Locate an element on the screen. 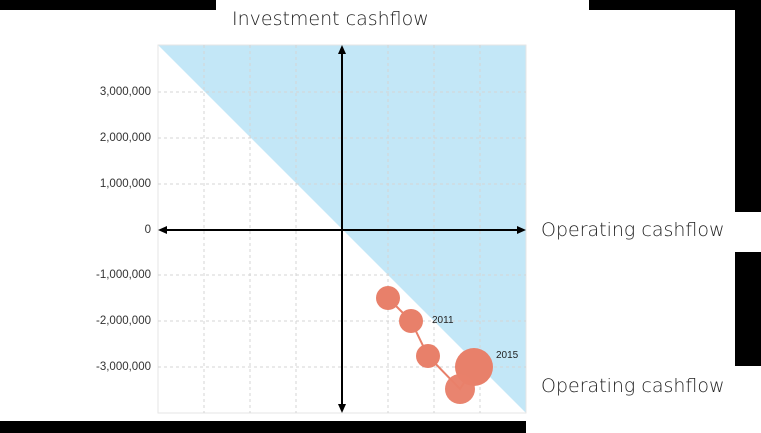 The height and width of the screenshot is (433, 761). y-tick-label: 3,000,000 is located at coordinates (125, 92).